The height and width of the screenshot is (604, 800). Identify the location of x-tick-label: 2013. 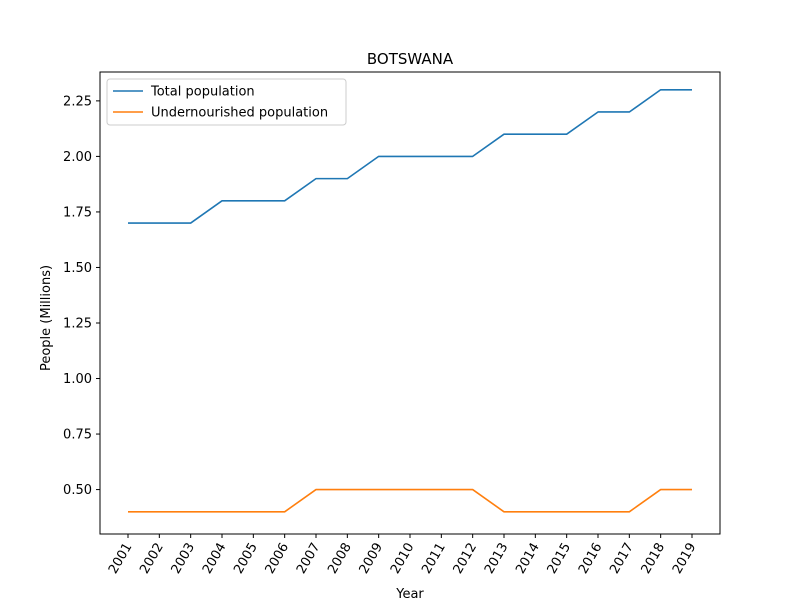
(497, 559).